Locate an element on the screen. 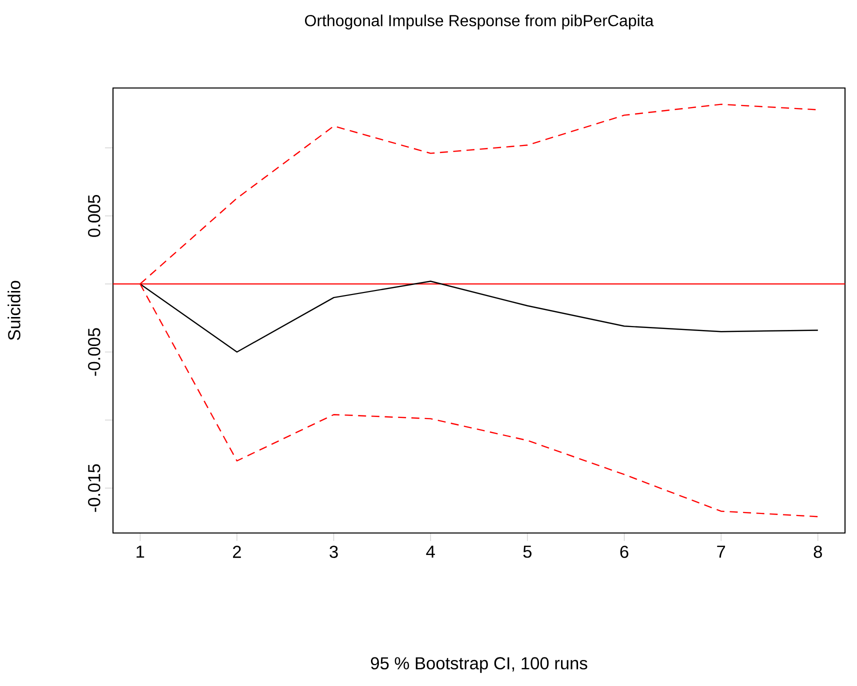 This screenshot has width=857, height=686. y-tick-label: 0.005 is located at coordinates (94, 215).